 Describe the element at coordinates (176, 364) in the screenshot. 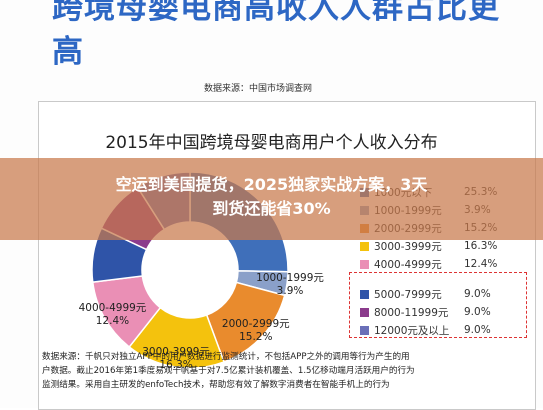

I see `slice-label-value-3: 16.3%` at that location.